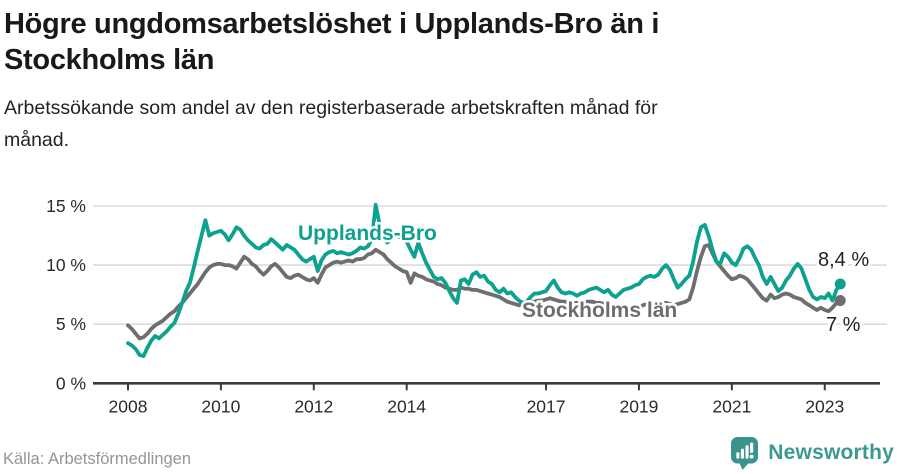  Describe the element at coordinates (745, 453) in the screenshot. I see `newsworthy-badge-icon` at that location.